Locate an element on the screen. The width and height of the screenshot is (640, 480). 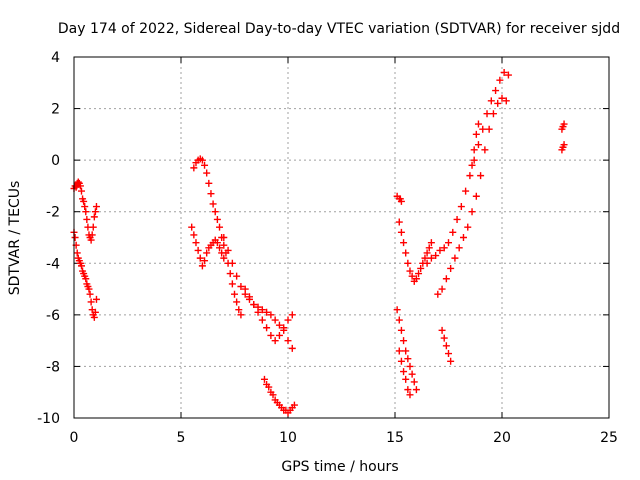
y-tick-label: 2 is located at coordinates (55, 110).